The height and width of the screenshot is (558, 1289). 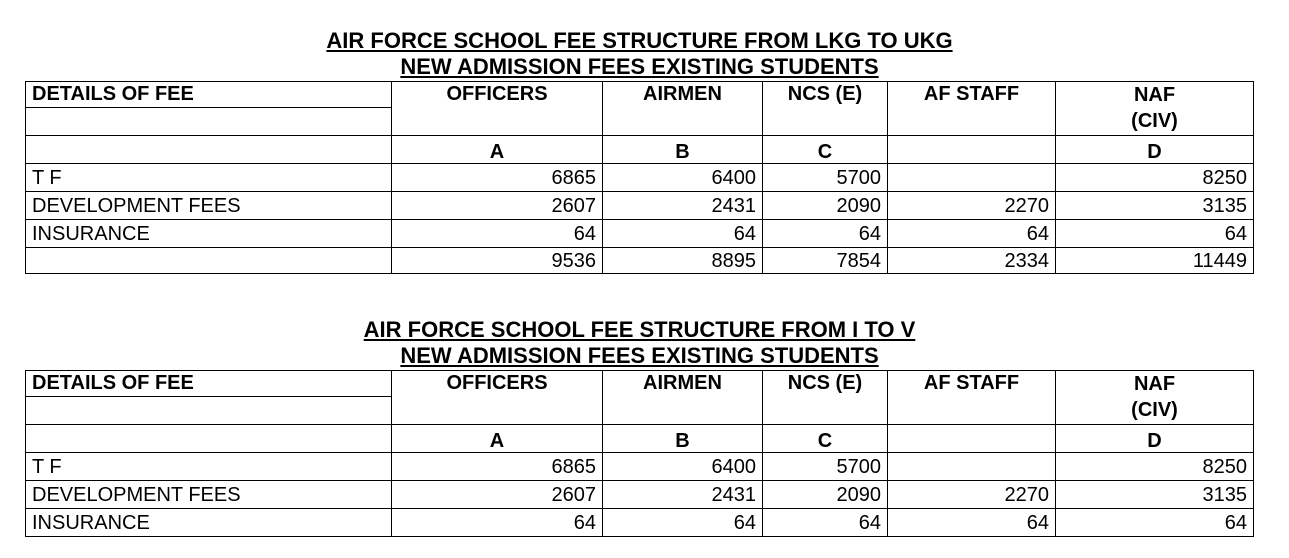 What do you see at coordinates (825, 260) in the screenshot?
I see `total-amount: 7854` at bounding box center [825, 260].